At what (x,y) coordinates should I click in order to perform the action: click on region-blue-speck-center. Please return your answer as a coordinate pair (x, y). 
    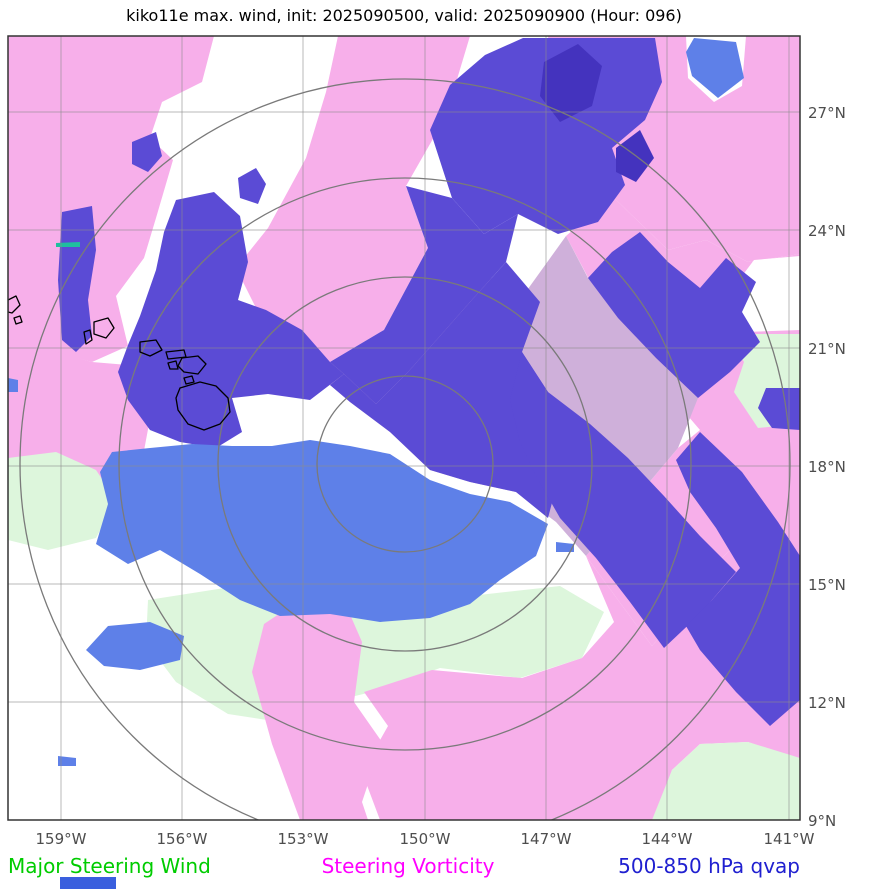
    Looking at the image, I should click on (565, 547).